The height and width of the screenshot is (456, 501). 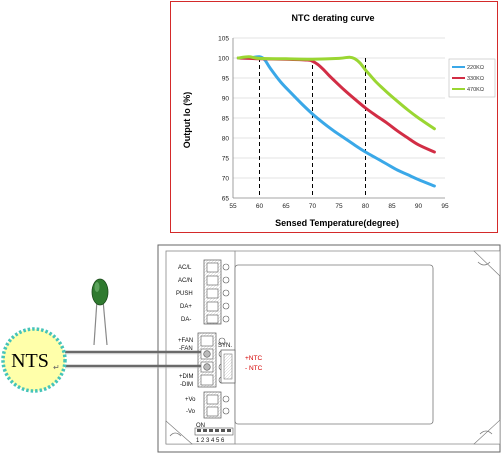 I want to click on y-tick-label: 70, so click(x=226, y=179).